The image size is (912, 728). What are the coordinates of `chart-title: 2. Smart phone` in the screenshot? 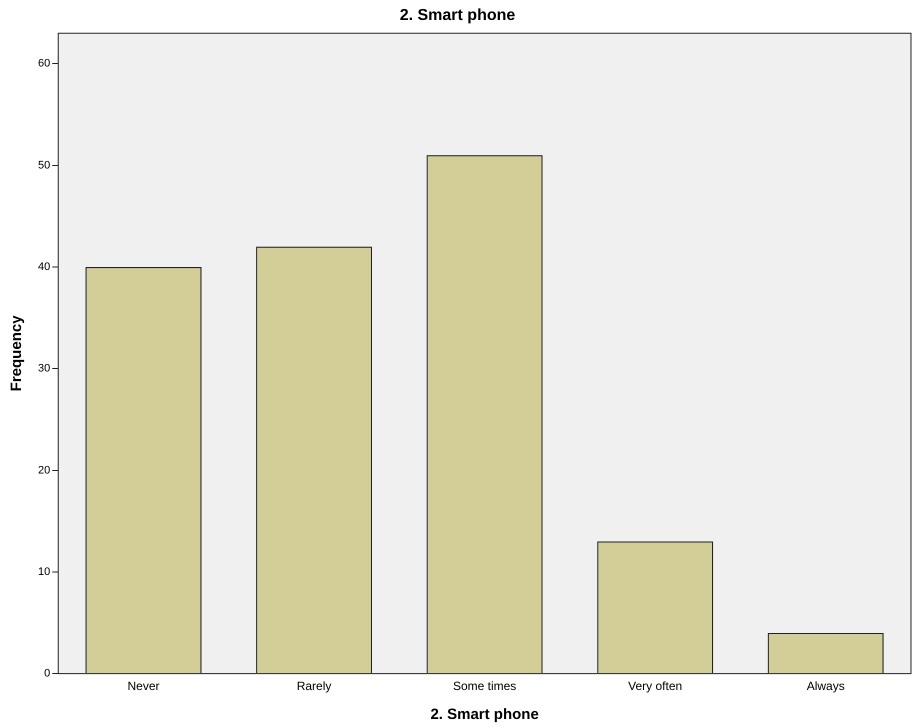 It's located at (458, 15).